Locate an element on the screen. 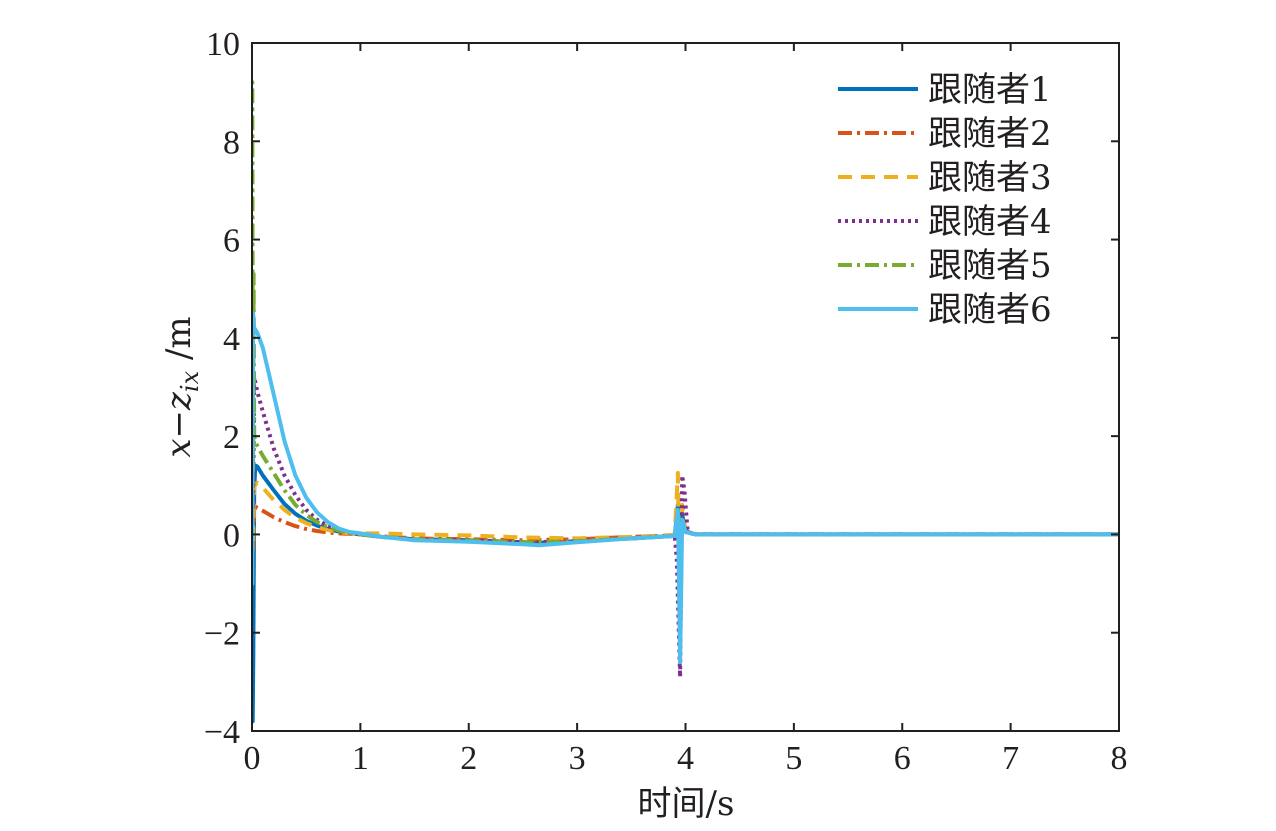 This screenshot has height=831, width=1276. x-tick-label: 2 is located at coordinates (468, 758).